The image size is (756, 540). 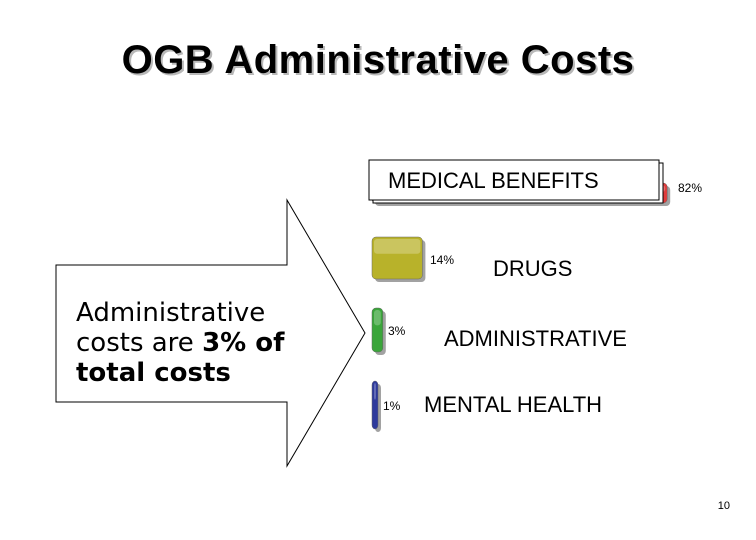 I want to click on slide-title: OGB Administrative Costs, so click(x=378, y=60).